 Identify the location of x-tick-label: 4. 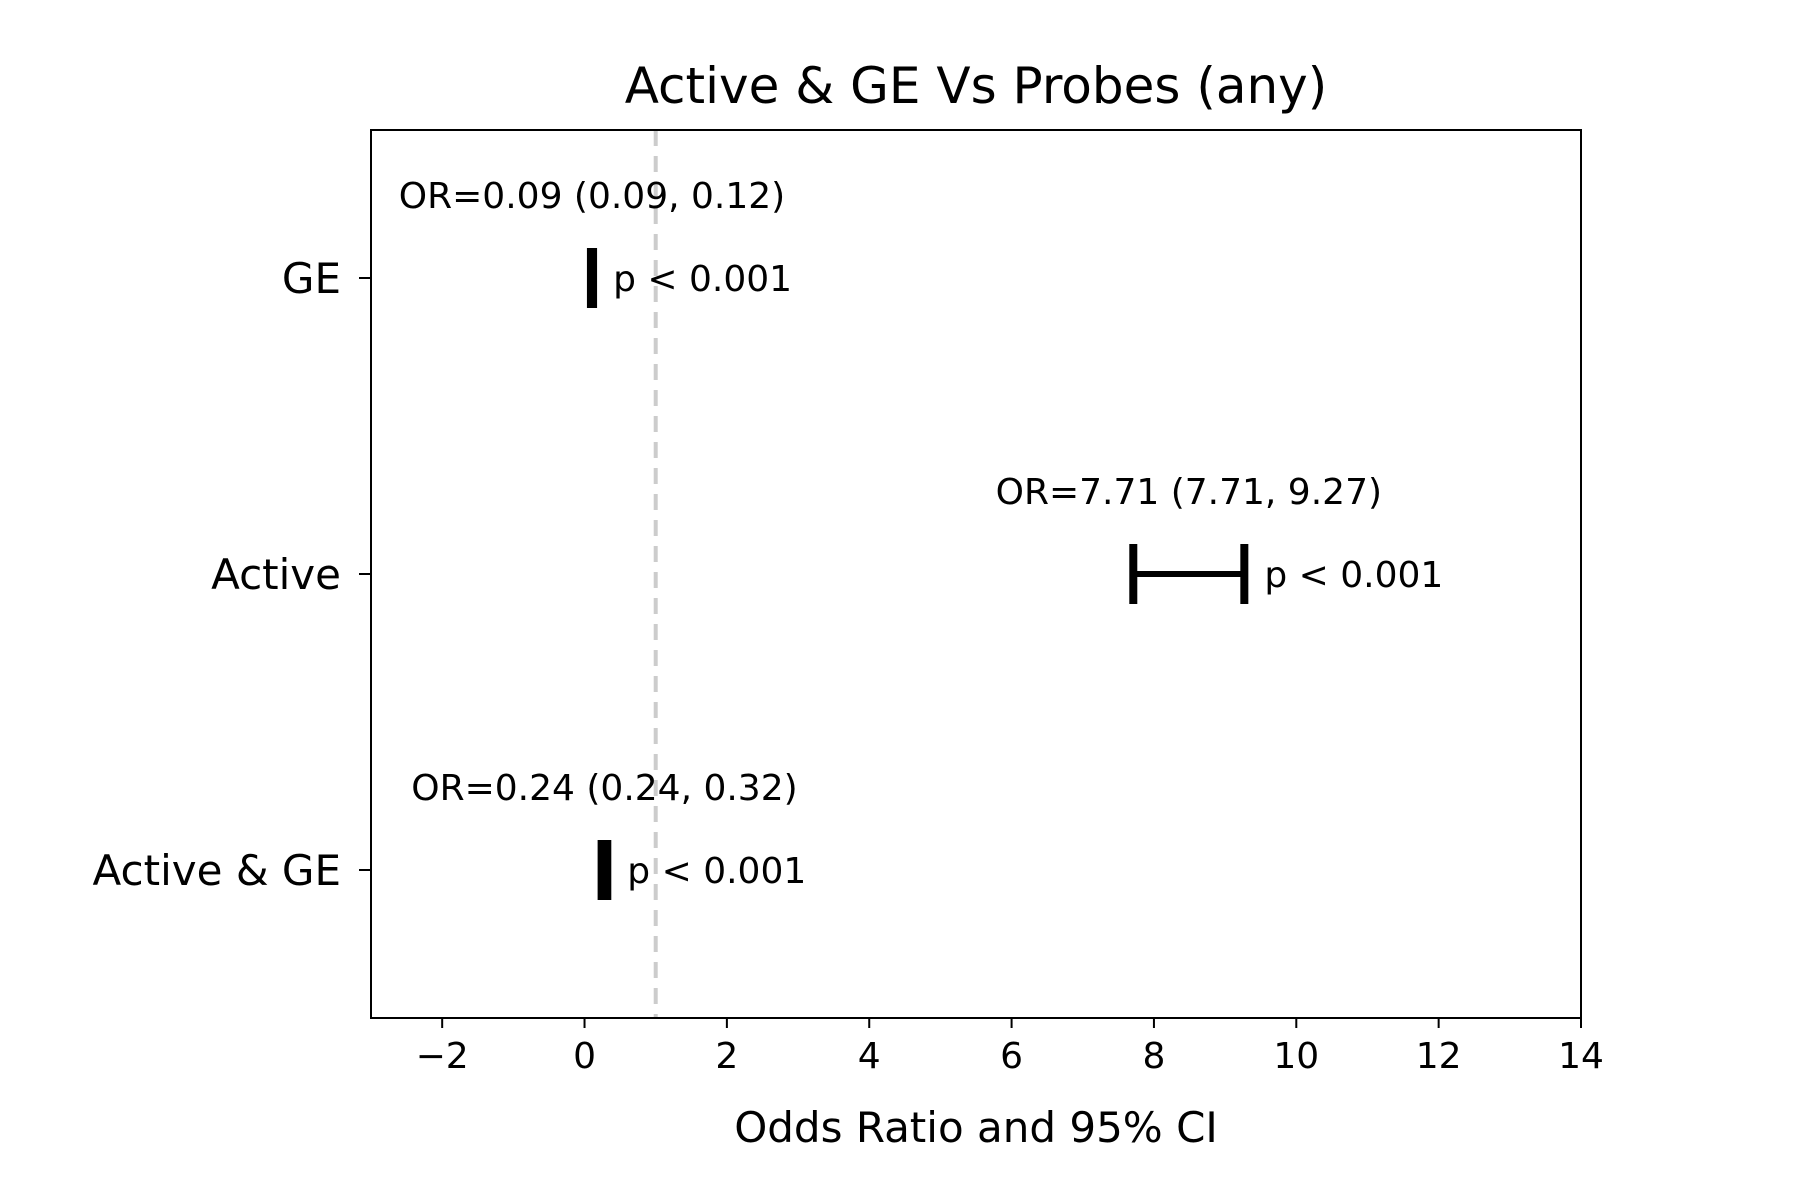
(869, 1056).